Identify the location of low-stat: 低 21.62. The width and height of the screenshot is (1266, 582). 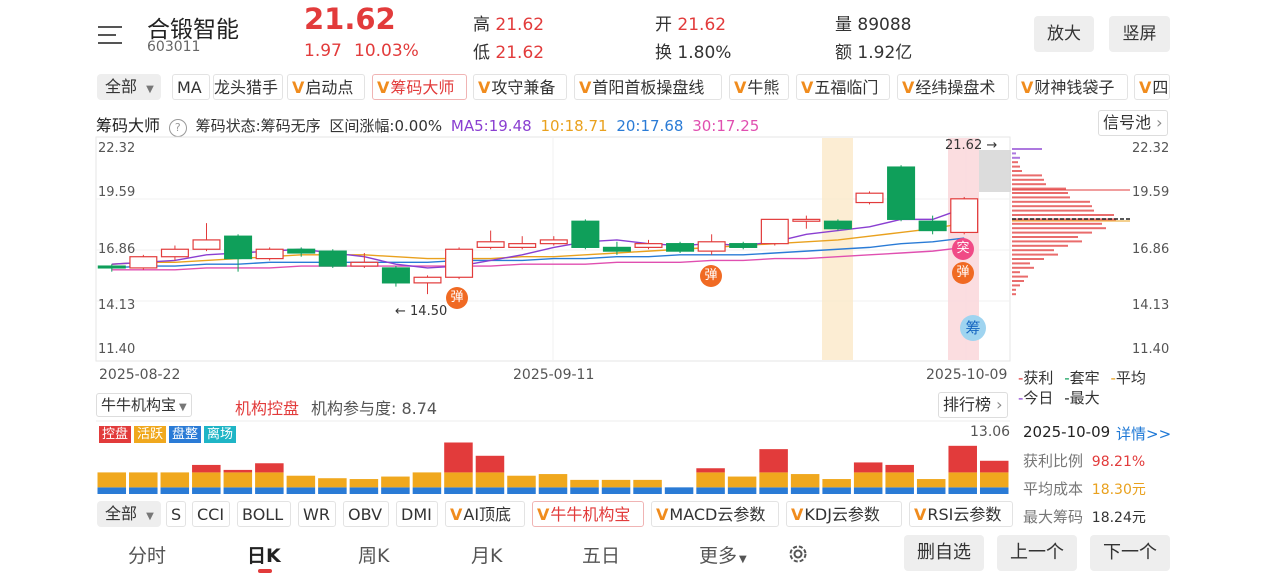
(508, 50).